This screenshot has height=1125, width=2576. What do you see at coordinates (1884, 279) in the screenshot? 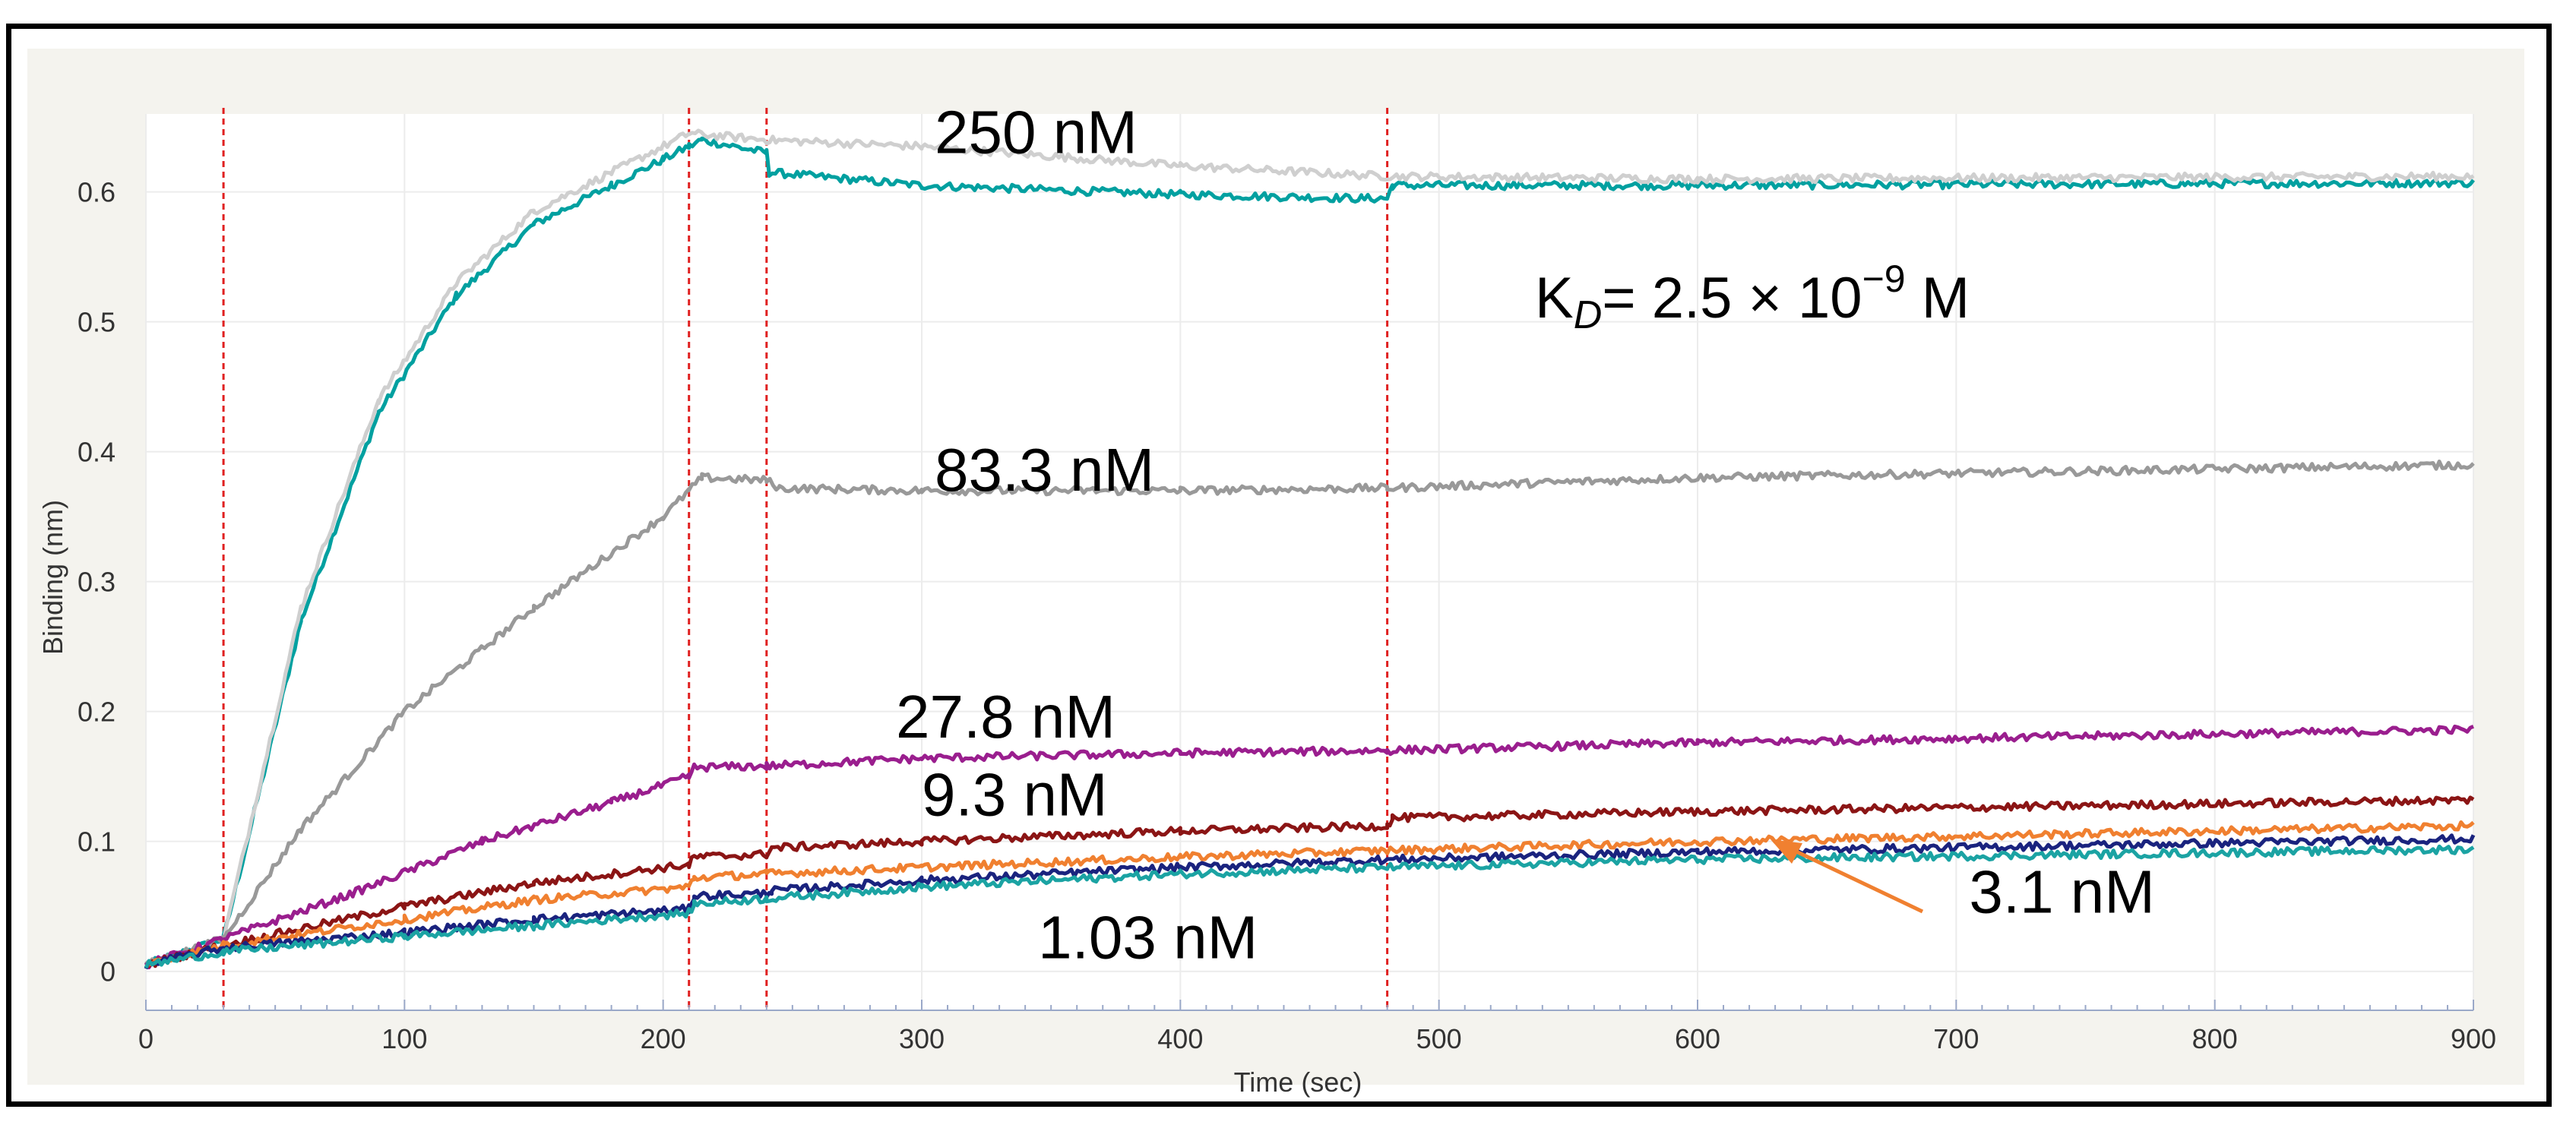
I see `kd-superscript: −9` at bounding box center [1884, 279].